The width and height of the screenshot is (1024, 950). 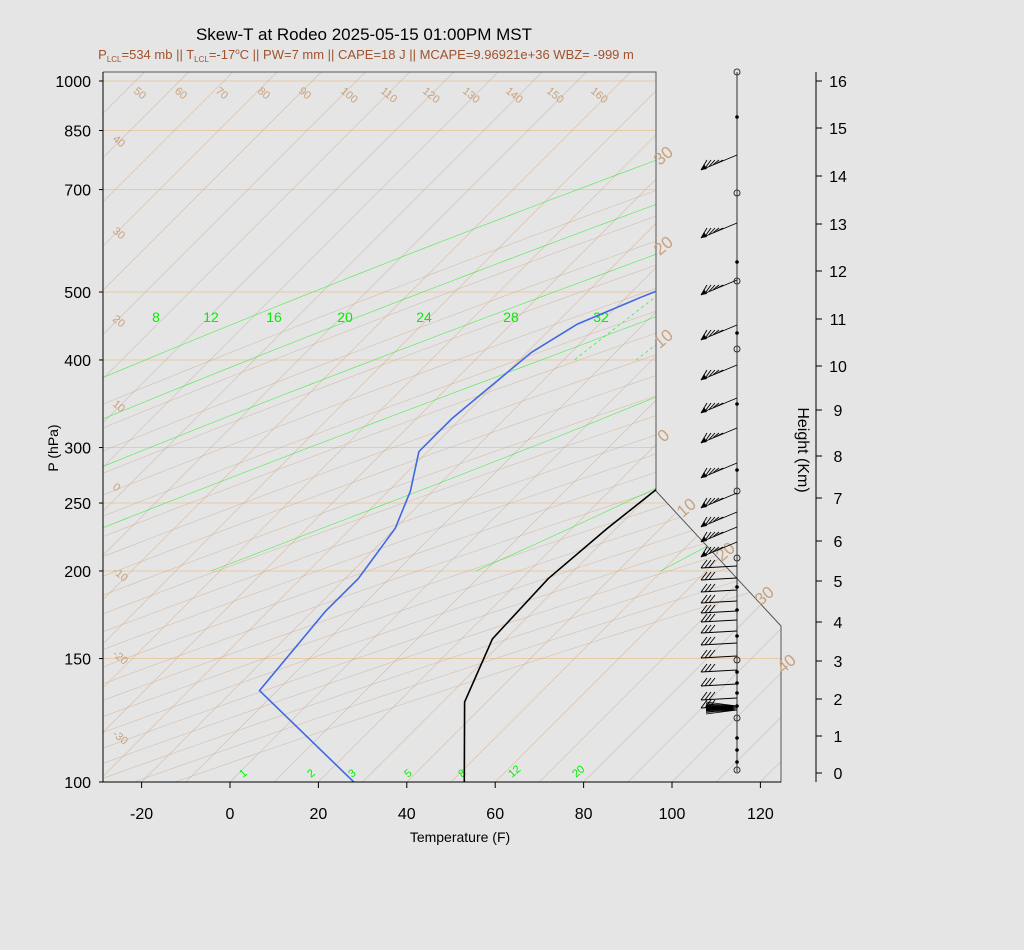 I want to click on mixing-ratio-label: 12, so click(x=514, y=771).